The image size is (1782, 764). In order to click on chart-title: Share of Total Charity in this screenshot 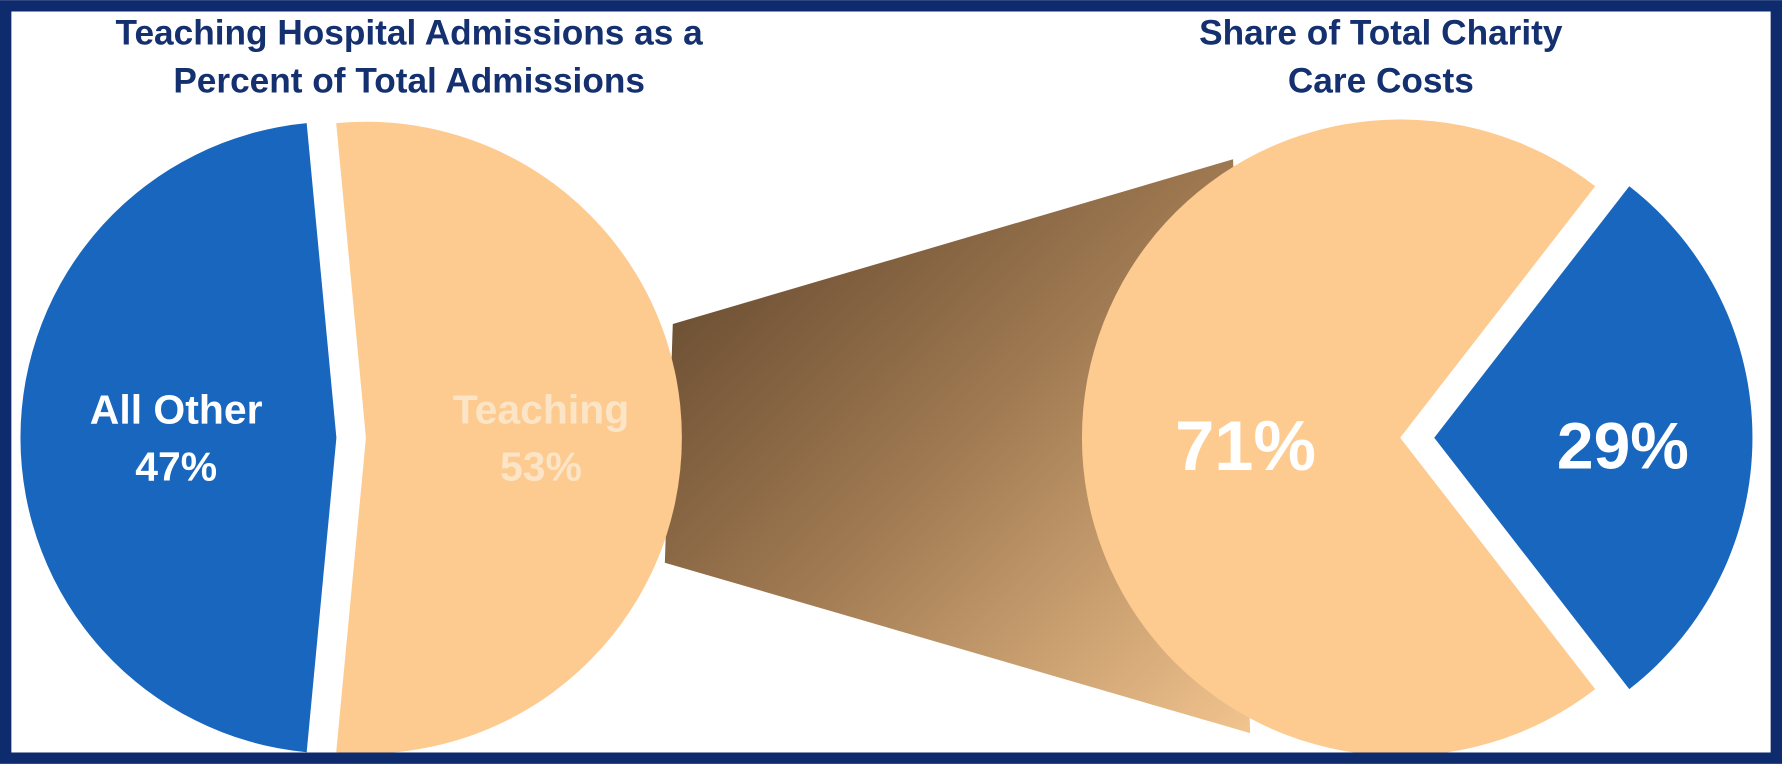, I will do `click(1381, 33)`.